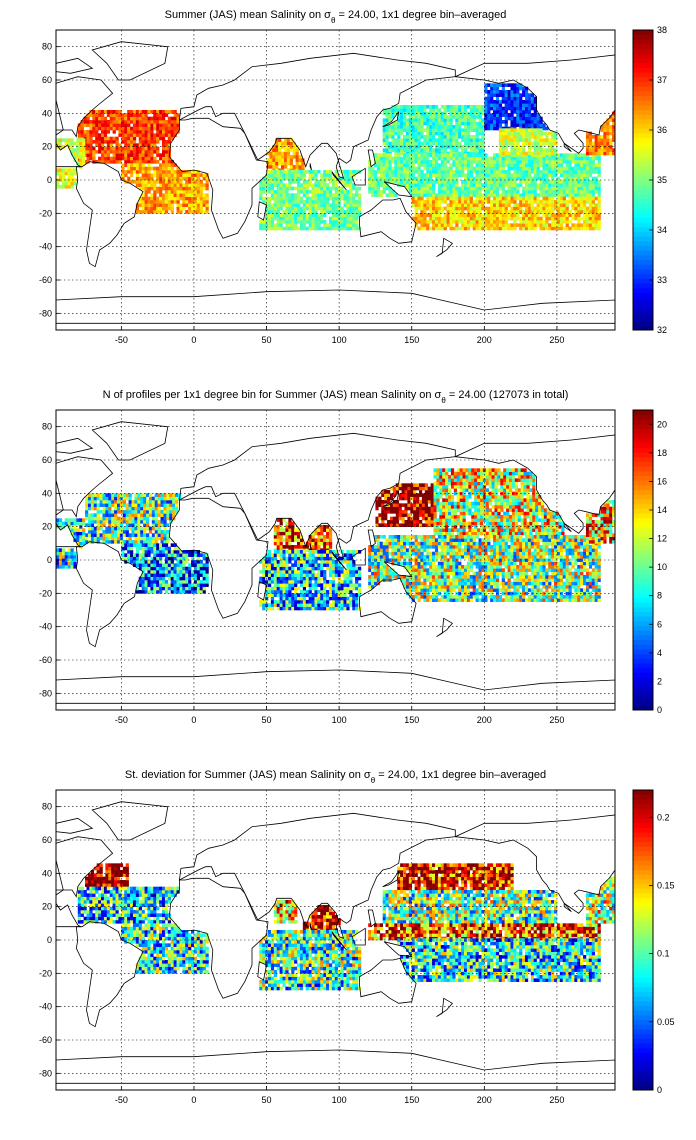  What do you see at coordinates (69, 133) in the screenshot?
I see `coastline` at bounding box center [69, 133].